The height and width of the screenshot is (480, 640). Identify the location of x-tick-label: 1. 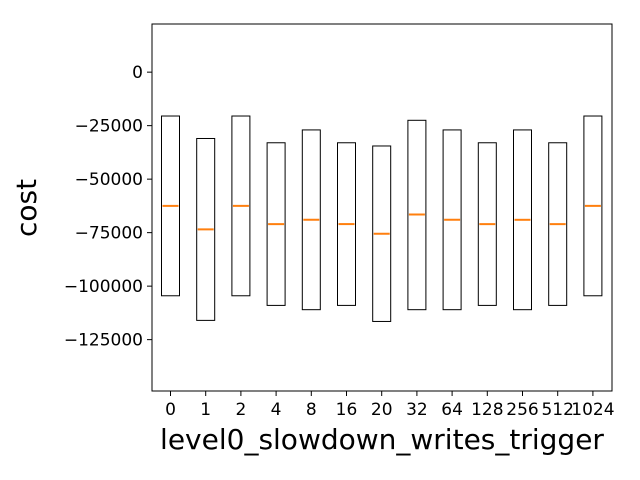
(205, 410).